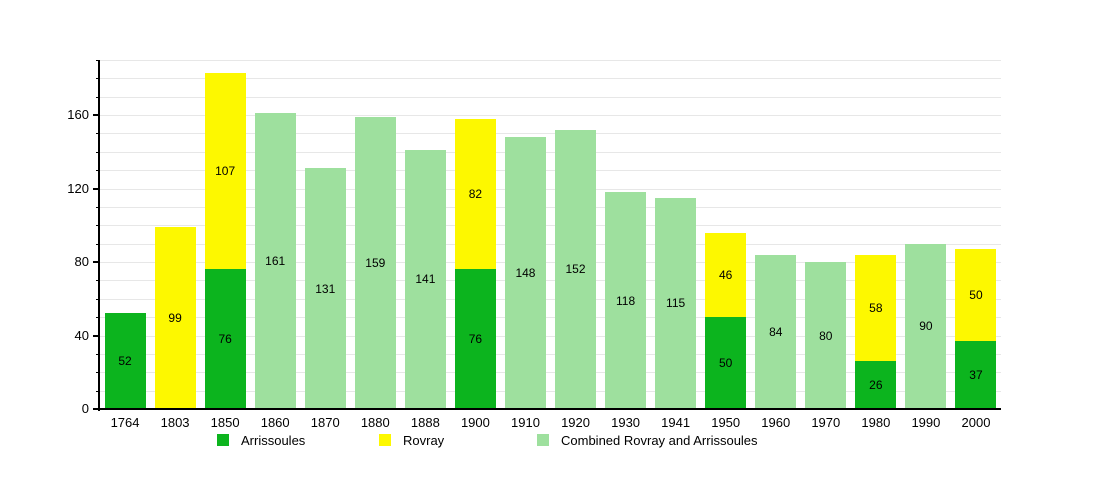 This screenshot has width=1100, height=500. Describe the element at coordinates (475, 339) in the screenshot. I see `bar-value-label-1900: 76` at that location.